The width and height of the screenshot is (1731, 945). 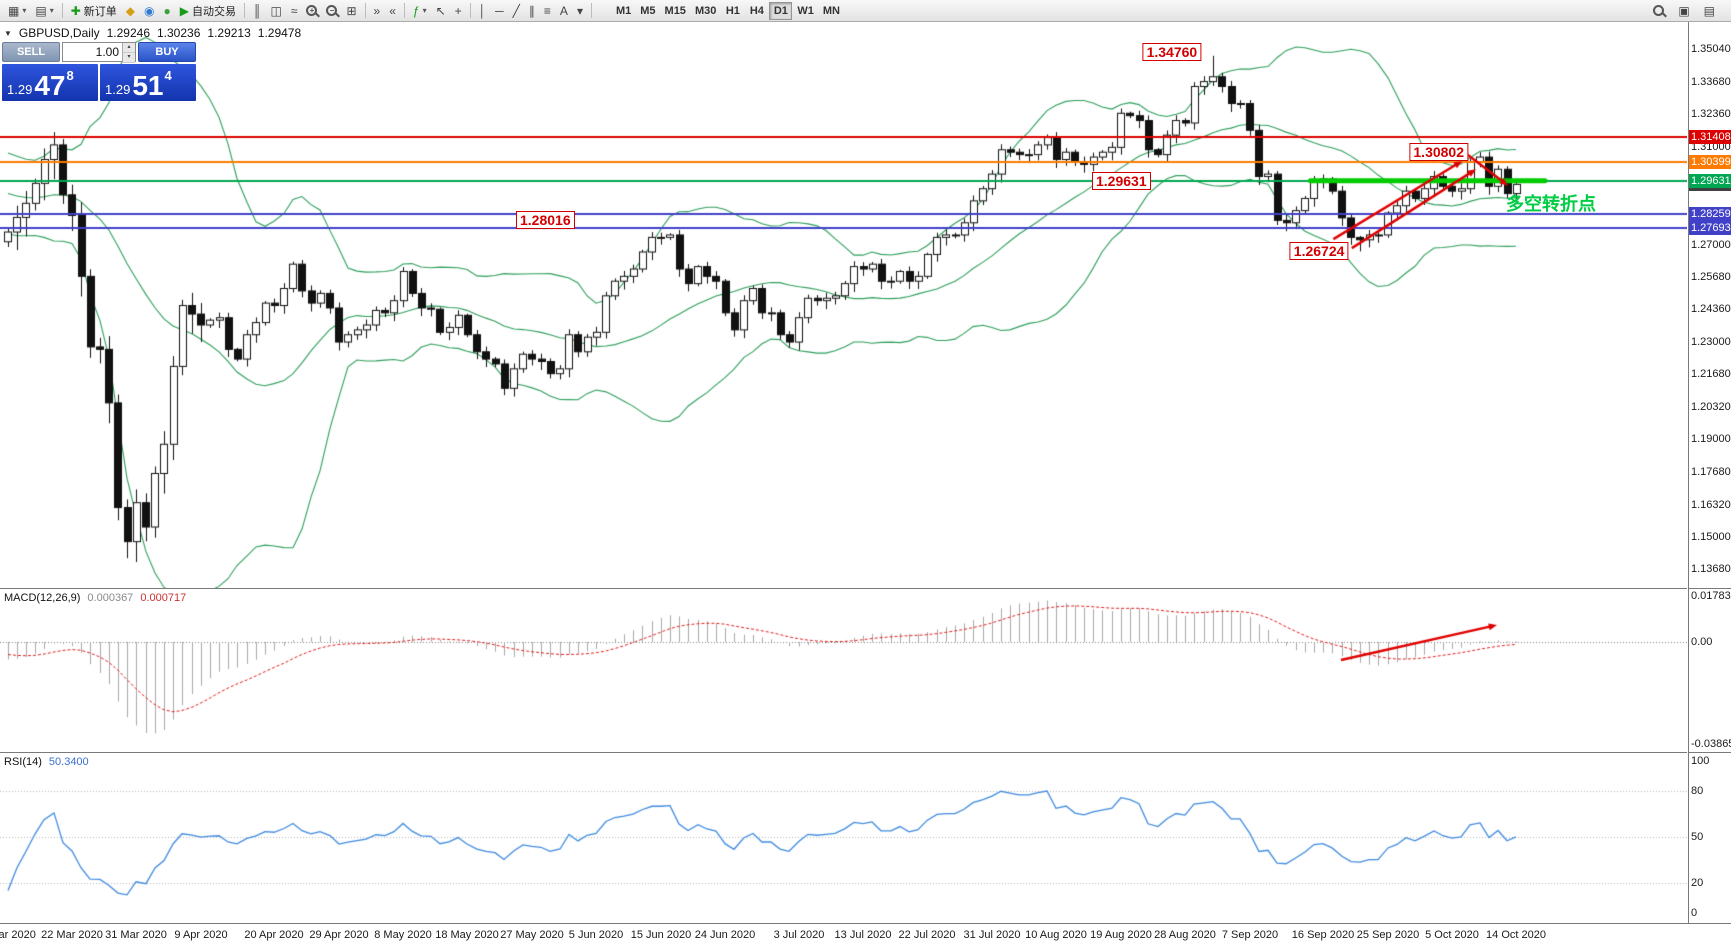 I want to click on chart-shift-button: «, so click(x=392, y=11).